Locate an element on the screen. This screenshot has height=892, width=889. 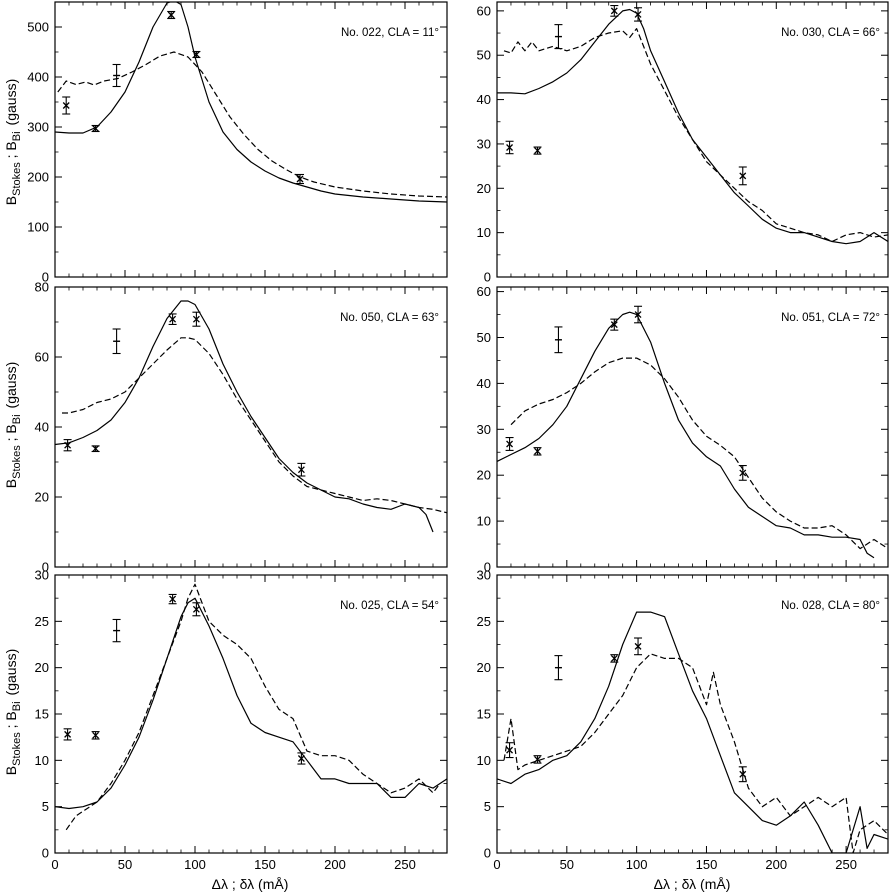
y-axis-label-row3: BStokes ; BBi(gauss) is located at coordinates (13, 712).